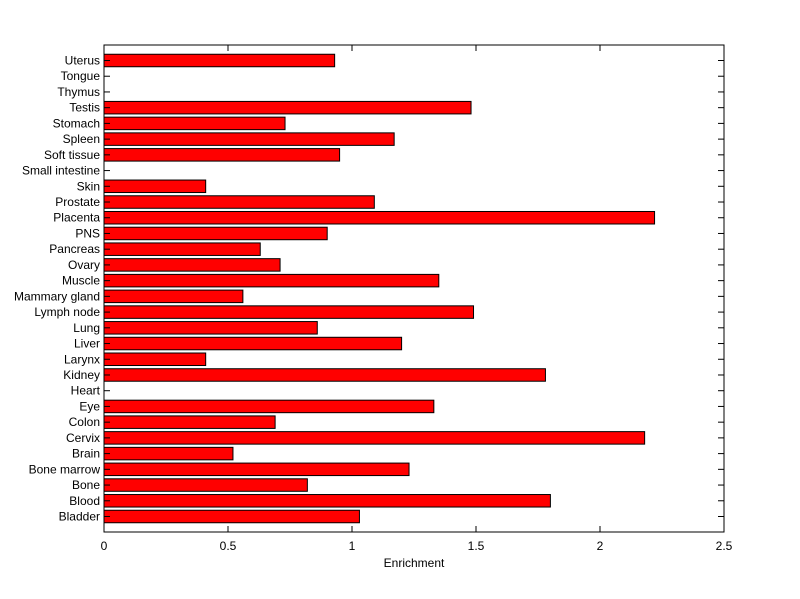 The height and width of the screenshot is (599, 800). What do you see at coordinates (155, 359) in the screenshot?
I see `bar-larynx` at bounding box center [155, 359].